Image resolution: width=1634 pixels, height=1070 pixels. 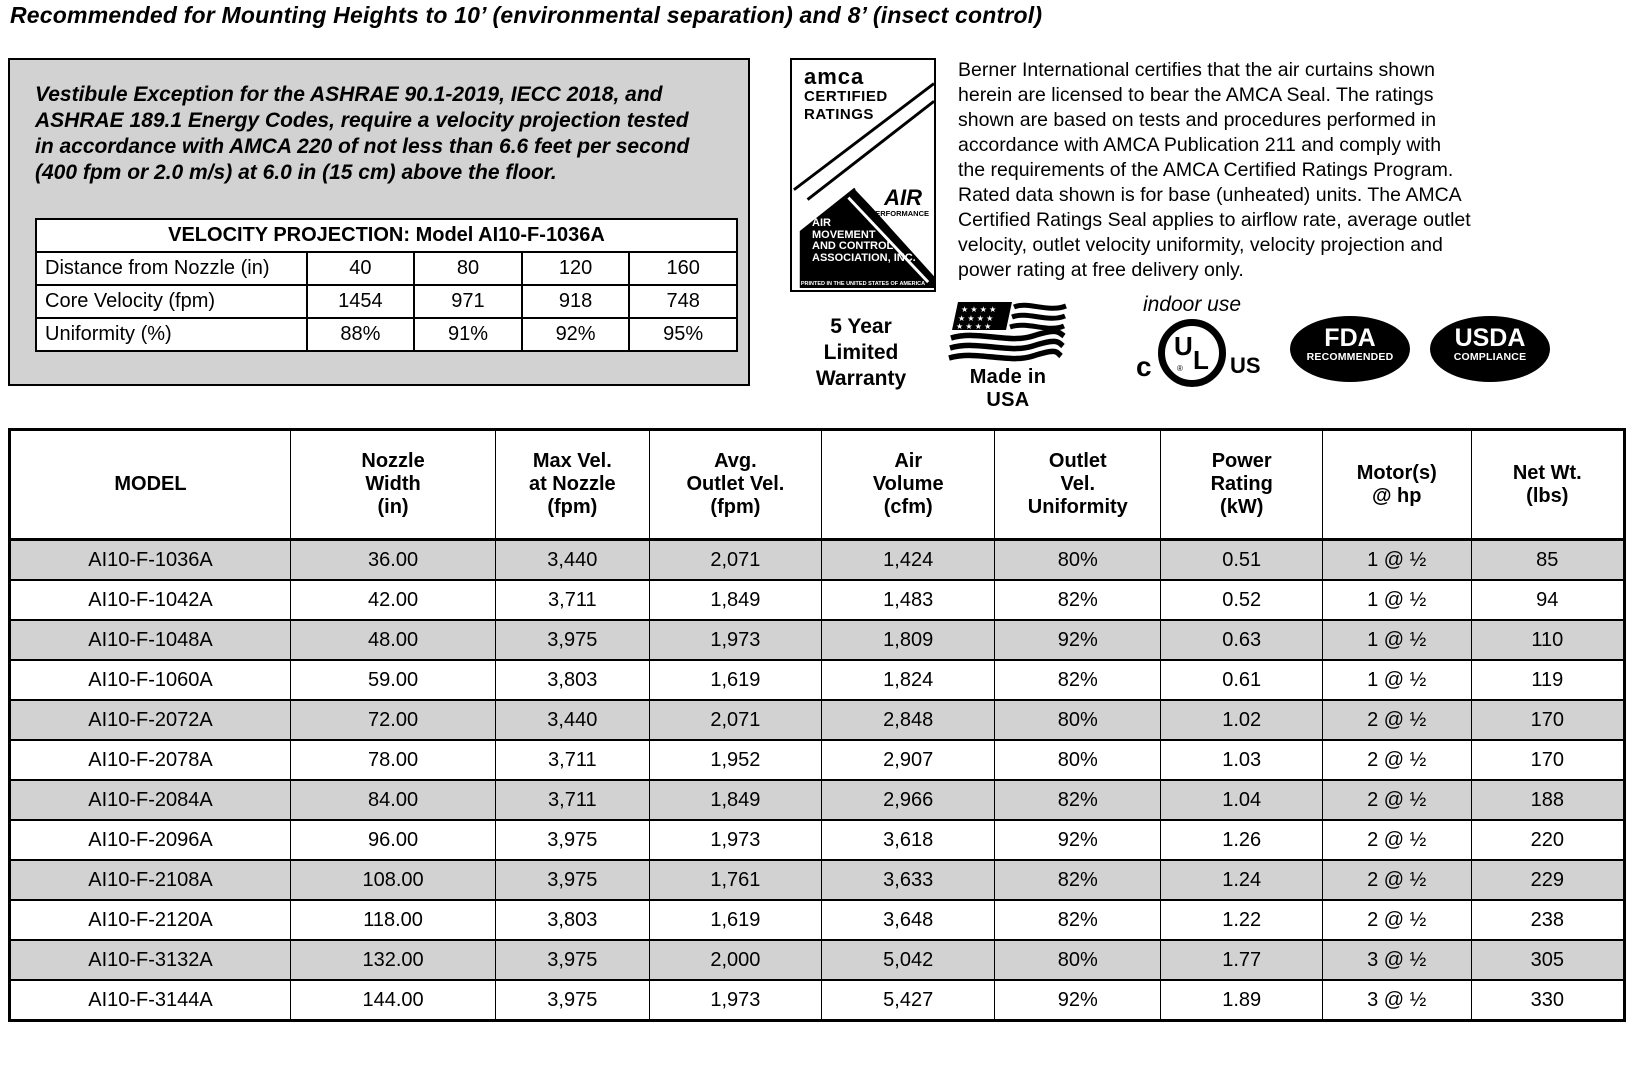 What do you see at coordinates (908, 559) in the screenshot?
I see `value-cell: 1,424` at bounding box center [908, 559].